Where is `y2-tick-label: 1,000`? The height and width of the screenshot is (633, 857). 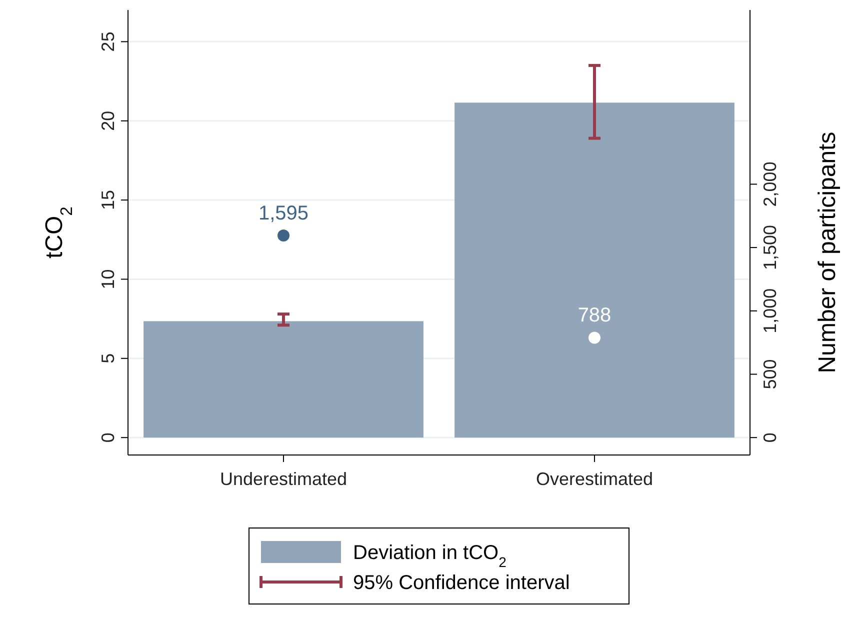 y2-tick-label: 1,000 is located at coordinates (770, 311).